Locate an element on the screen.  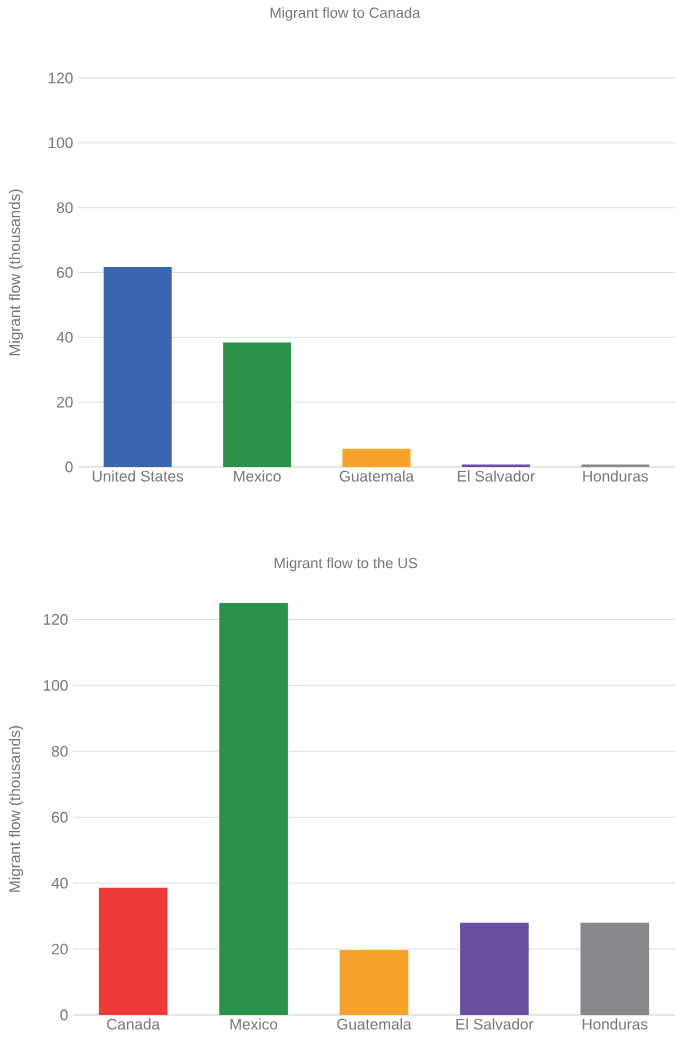
chart-title: Migrant flow to the US is located at coordinates (346, 564).